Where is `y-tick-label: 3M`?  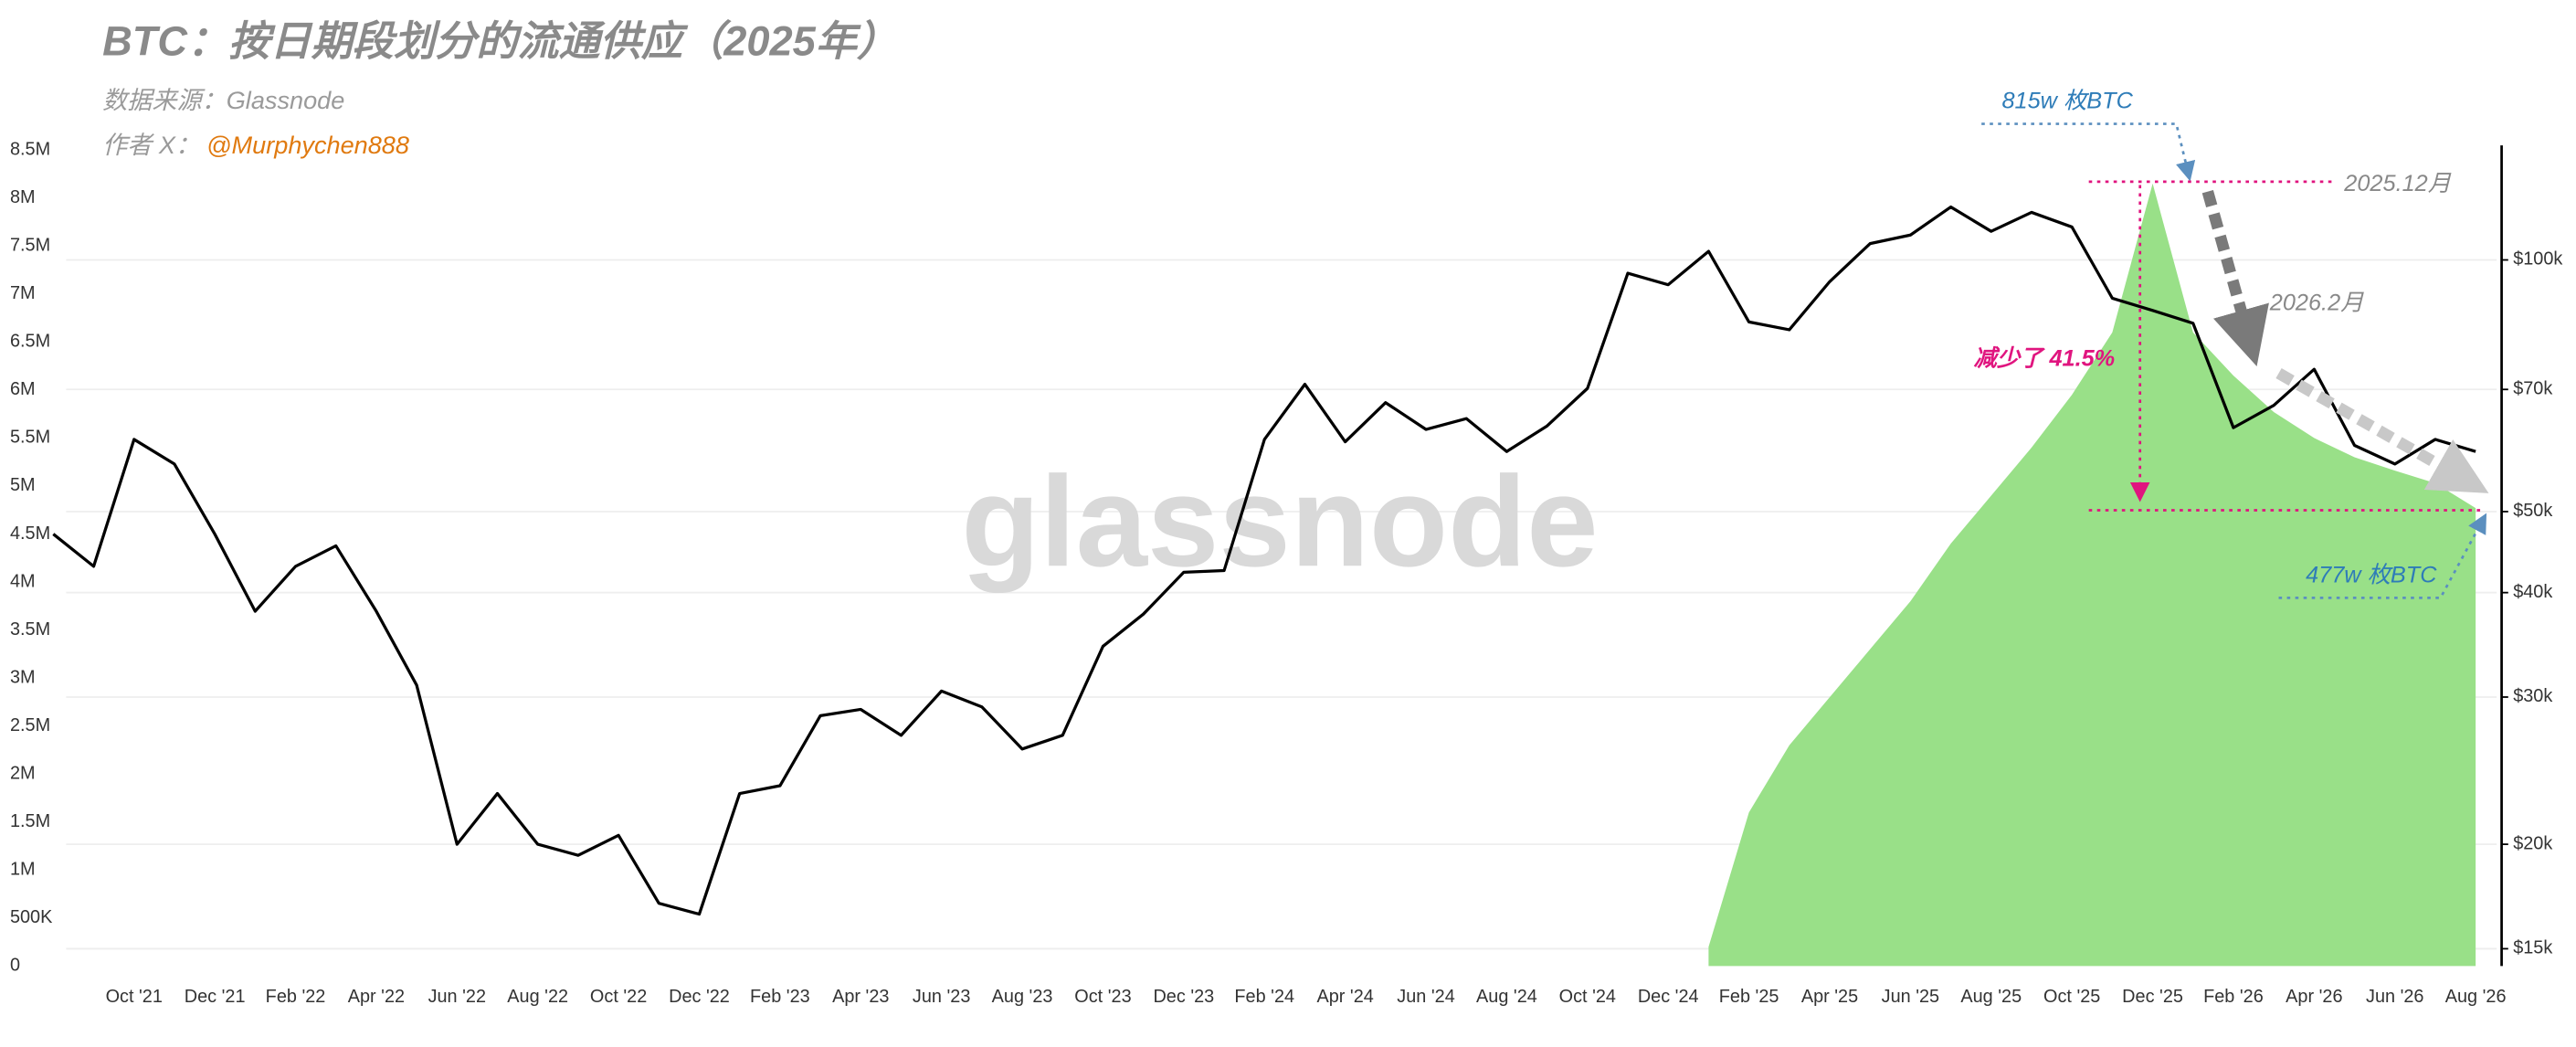
y-tick-label: 3M is located at coordinates (23, 677).